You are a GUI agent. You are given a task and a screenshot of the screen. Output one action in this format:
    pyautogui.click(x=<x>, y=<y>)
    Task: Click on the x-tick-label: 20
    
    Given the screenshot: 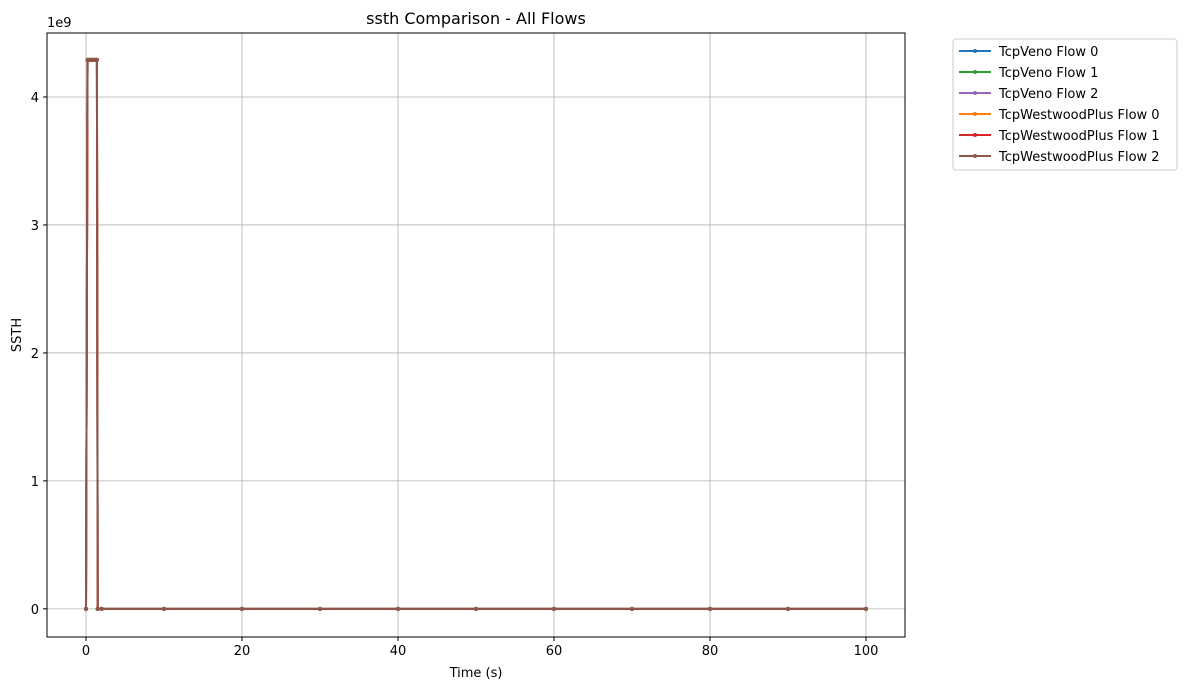 What is the action you would take?
    pyautogui.click(x=242, y=651)
    